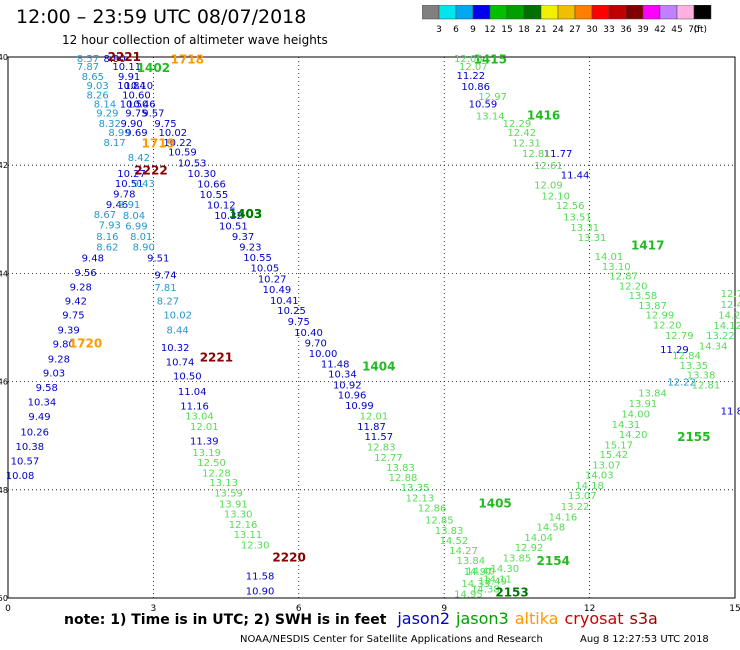  I want to click on data-point-label: 8.91, so click(129, 205).